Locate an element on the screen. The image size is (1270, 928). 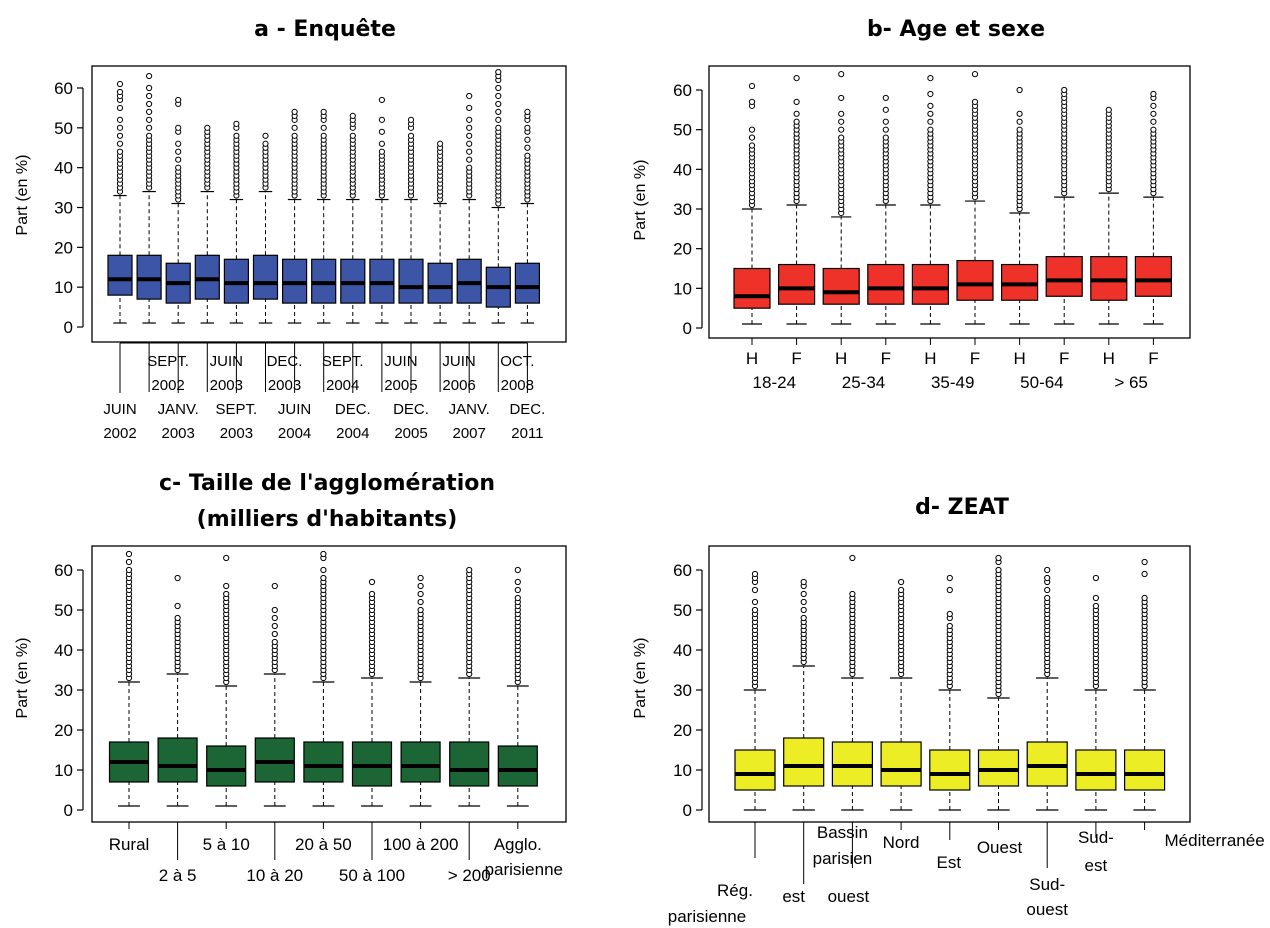
panel-d-y-tick-label: 40 is located at coordinates (682, 650).